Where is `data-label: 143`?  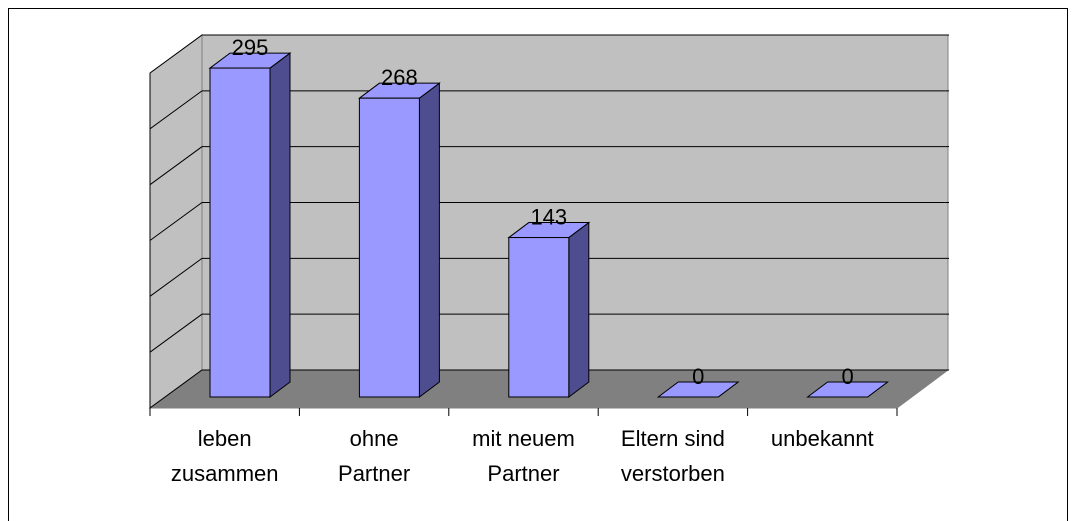
data-label: 143 is located at coordinates (548, 216).